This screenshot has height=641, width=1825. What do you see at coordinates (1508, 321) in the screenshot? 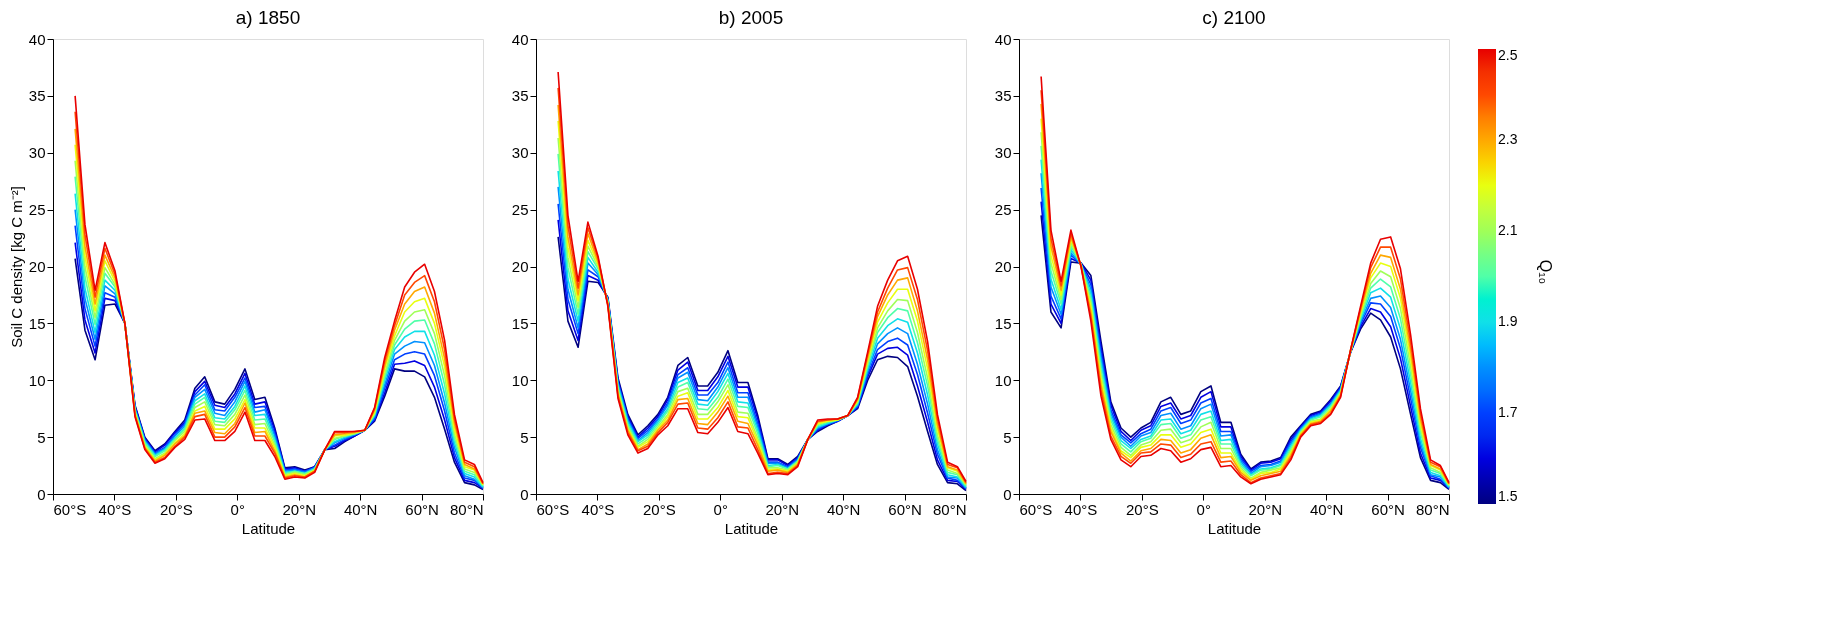
I see `color-bar-label: 1.9` at bounding box center [1508, 321].